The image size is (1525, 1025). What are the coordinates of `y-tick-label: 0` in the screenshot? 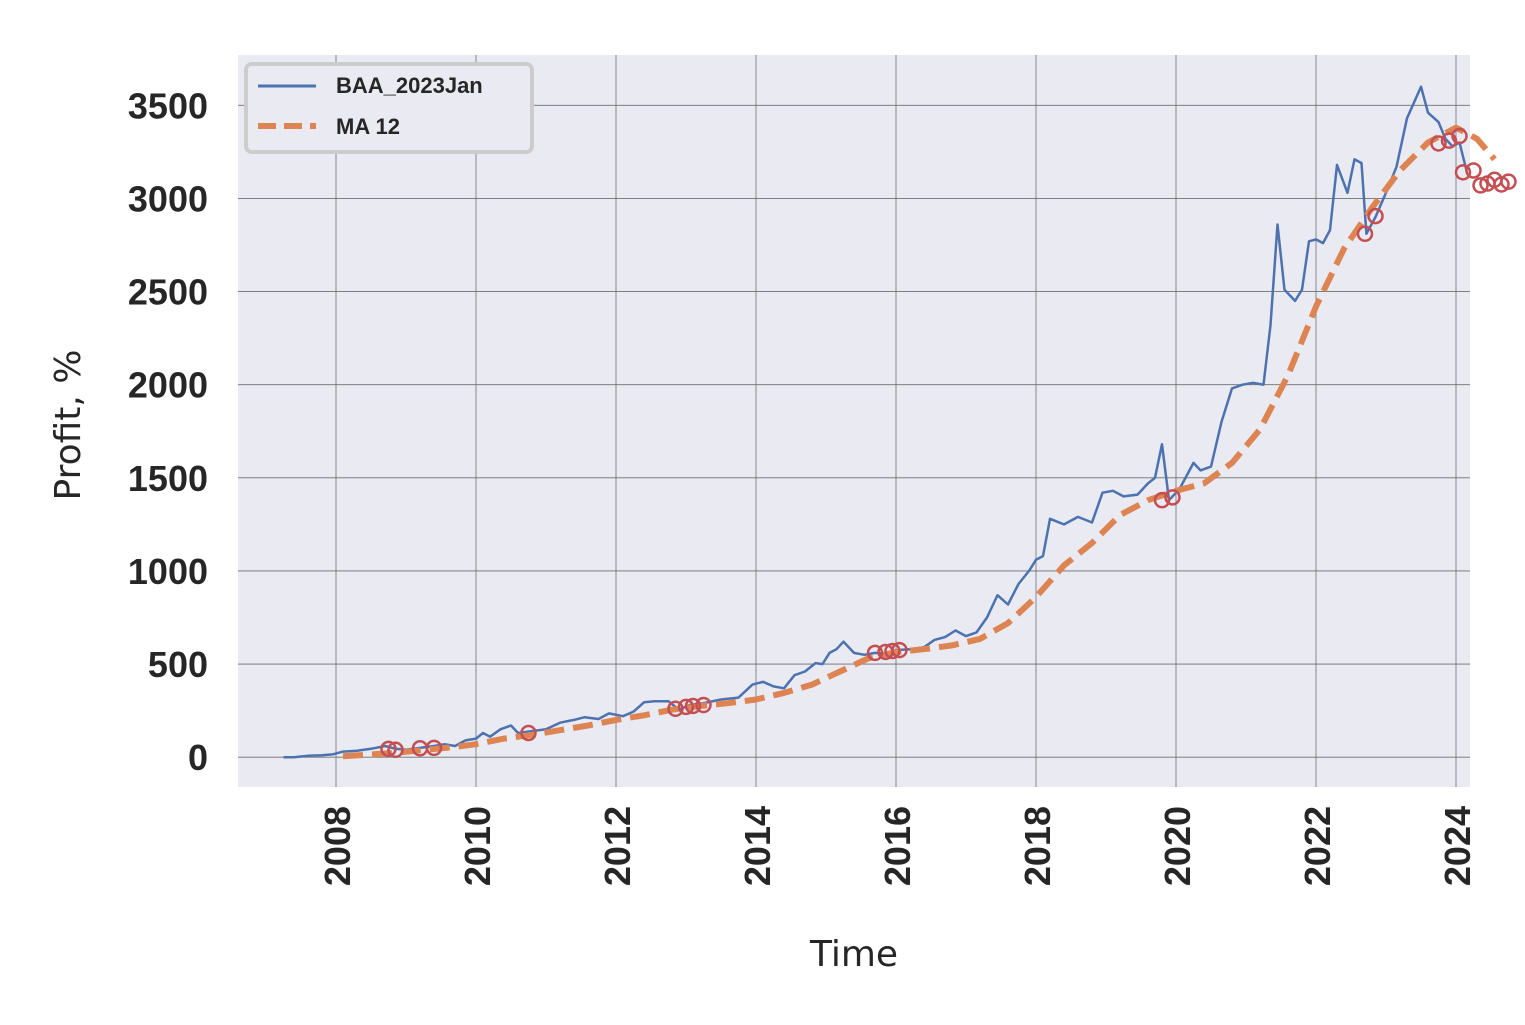 It's located at (198, 757).